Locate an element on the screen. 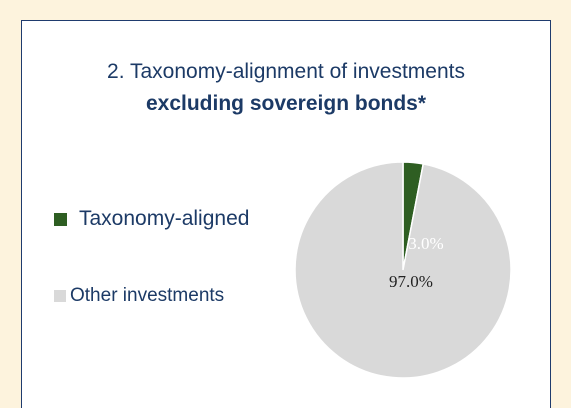  legend-swatch-other-investments is located at coordinates (60, 296).